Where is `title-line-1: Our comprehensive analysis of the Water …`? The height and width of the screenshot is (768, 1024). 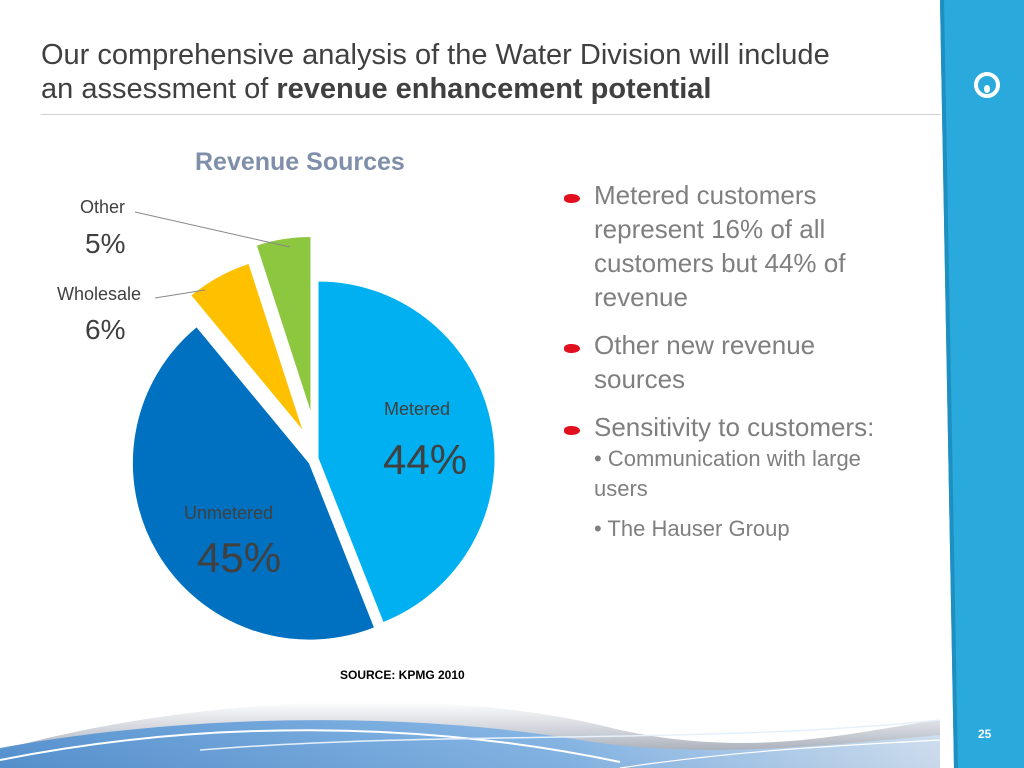
title-line-1: Our comprehensive analysis of the Water … is located at coordinates (435, 55).